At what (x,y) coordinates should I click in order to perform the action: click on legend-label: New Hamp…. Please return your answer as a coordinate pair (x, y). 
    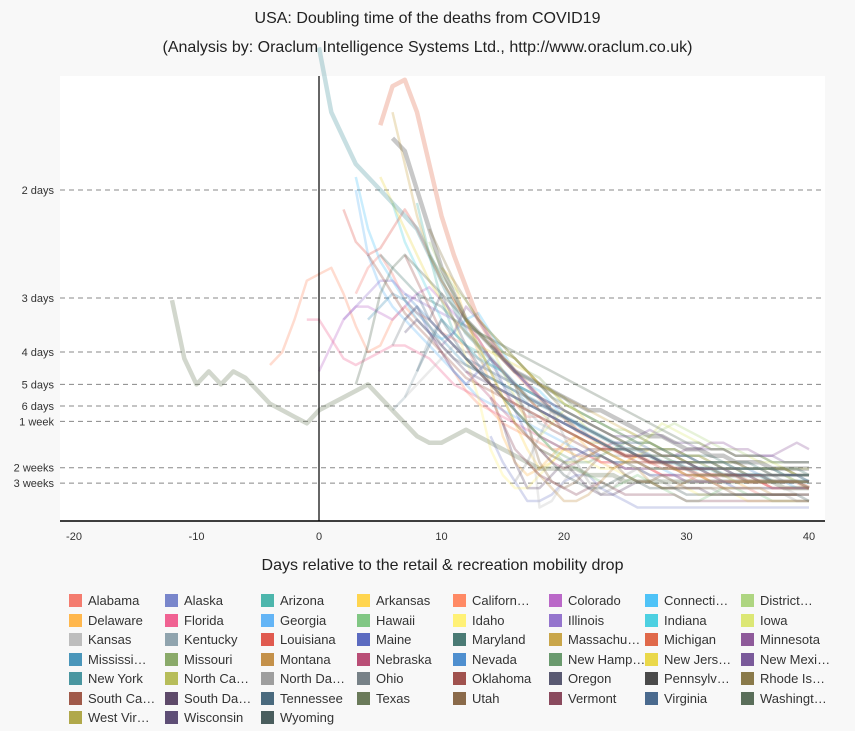
    Looking at the image, I should click on (607, 659).